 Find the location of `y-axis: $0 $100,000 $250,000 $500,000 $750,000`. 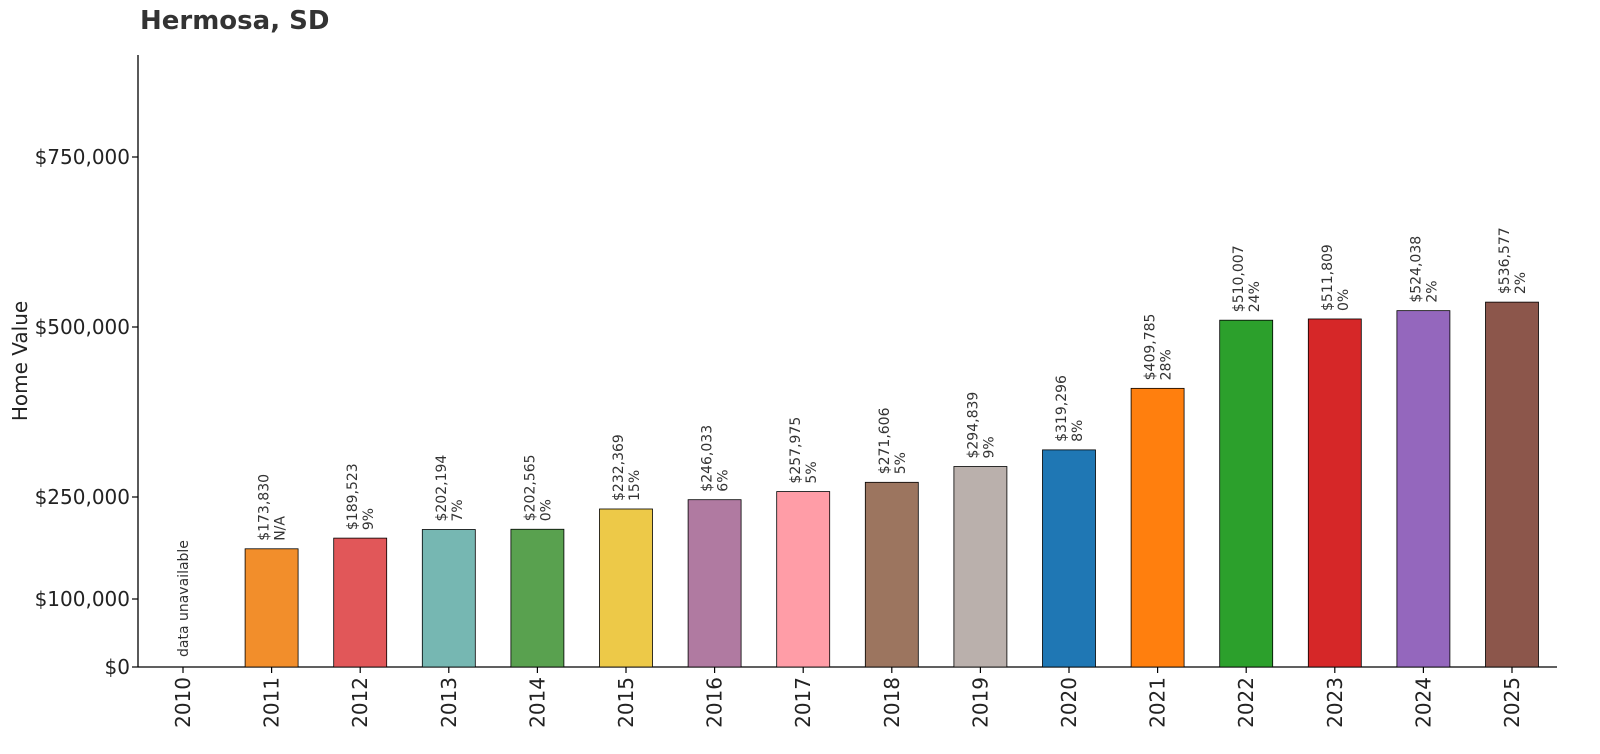

y-axis: $0 $100,000 $250,000 $500,000 $750,000 is located at coordinates (87, 367).